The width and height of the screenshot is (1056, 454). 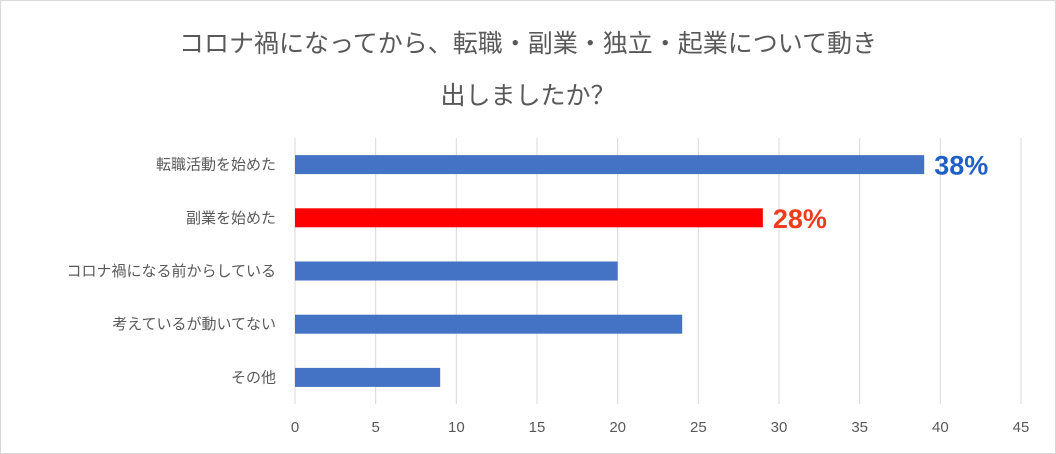 What do you see at coordinates (456, 427) in the screenshot?
I see `x-tick-label: 10` at bounding box center [456, 427].